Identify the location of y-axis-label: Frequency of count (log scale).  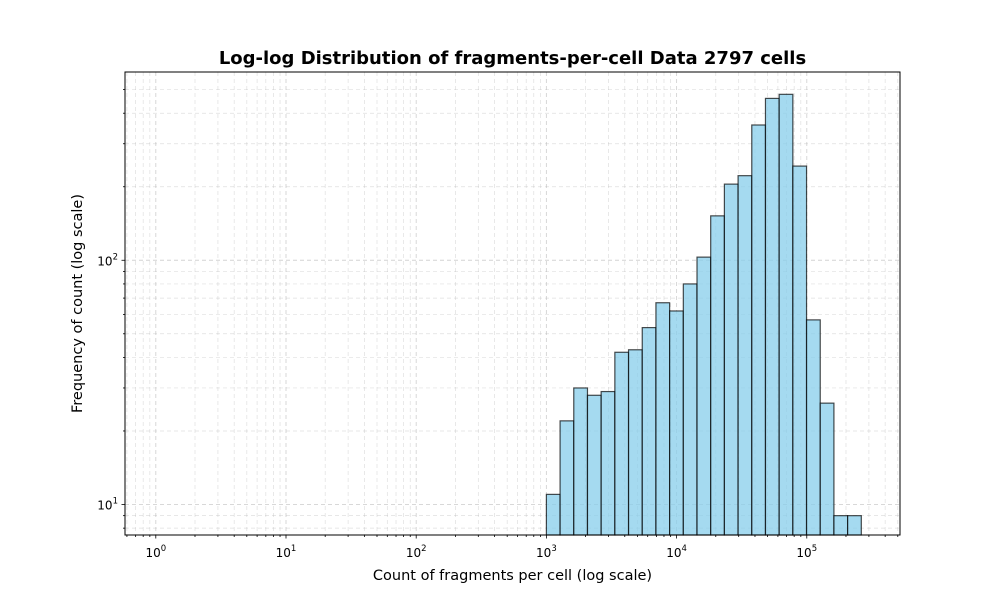
(78, 303).